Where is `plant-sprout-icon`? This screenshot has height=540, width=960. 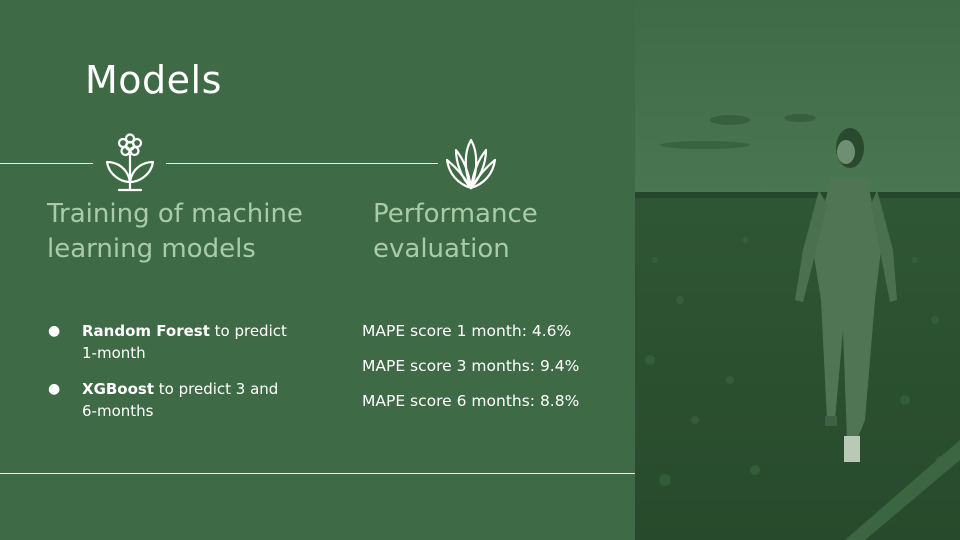
plant-sprout-icon is located at coordinates (471, 164).